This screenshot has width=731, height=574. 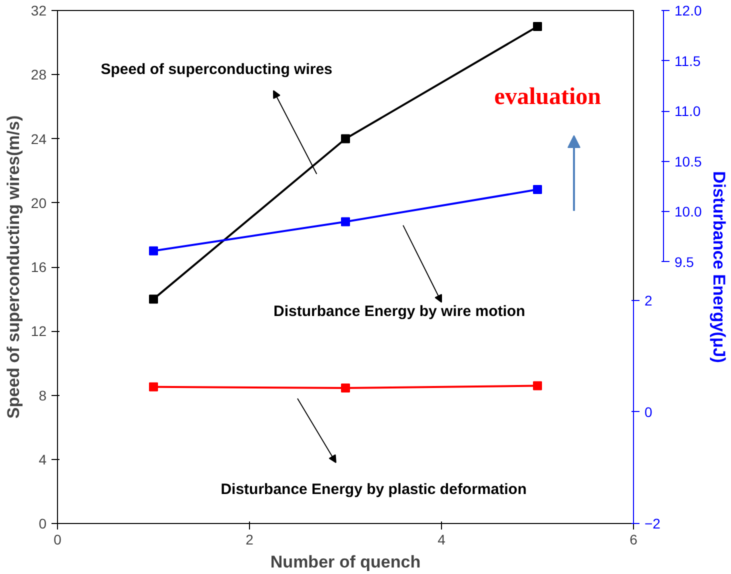 I want to click on y3-tick-label: 12.0, so click(x=688, y=10).